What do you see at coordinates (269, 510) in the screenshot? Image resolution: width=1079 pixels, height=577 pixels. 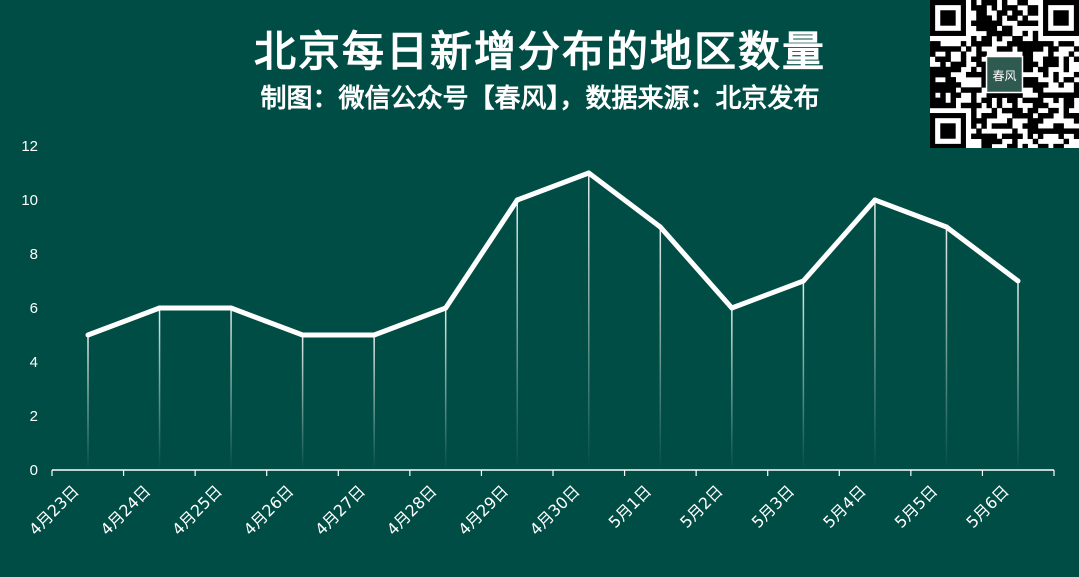 I see `x-tick-label: 4月26日` at bounding box center [269, 510].